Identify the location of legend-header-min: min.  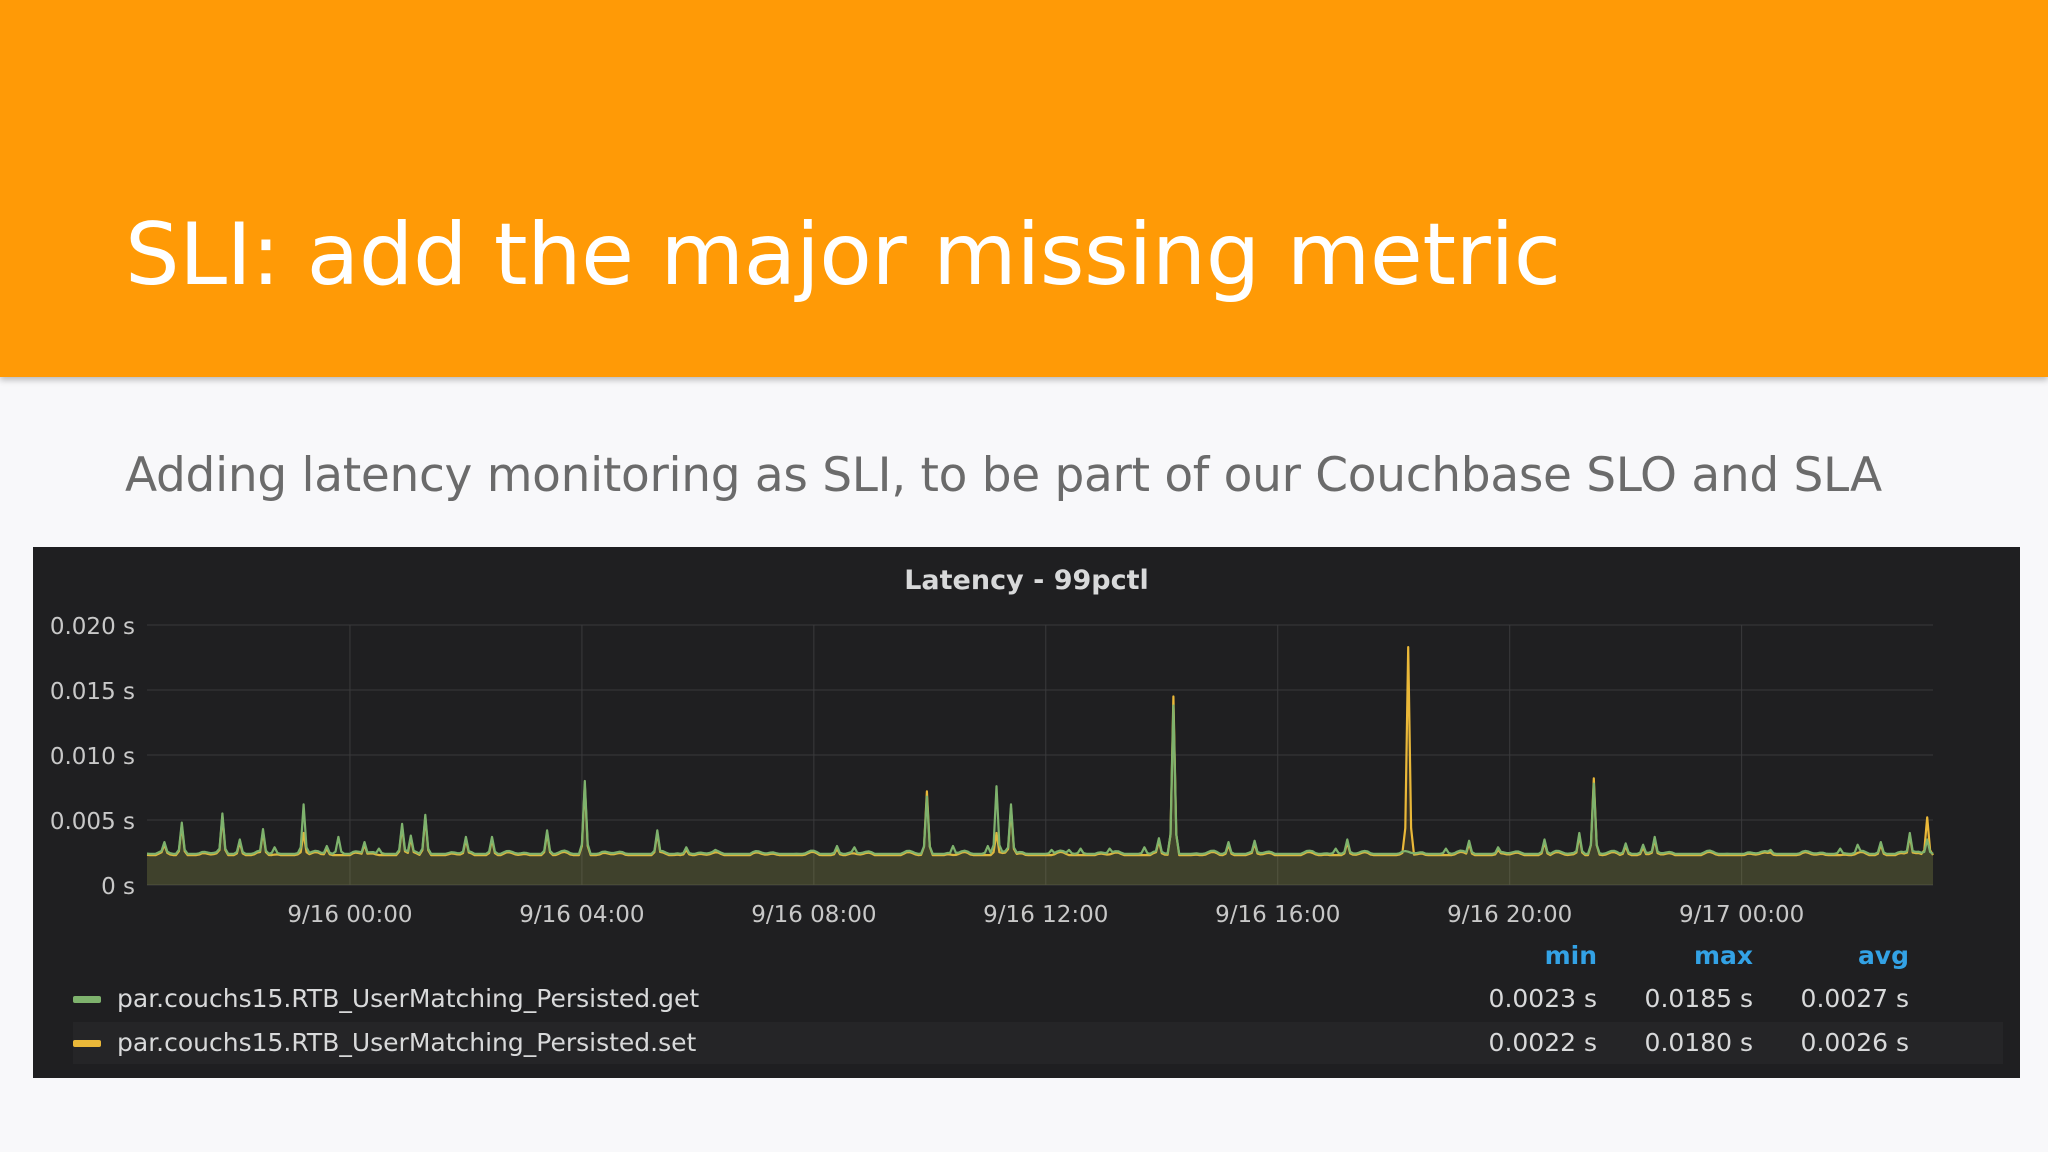
(1570, 955).